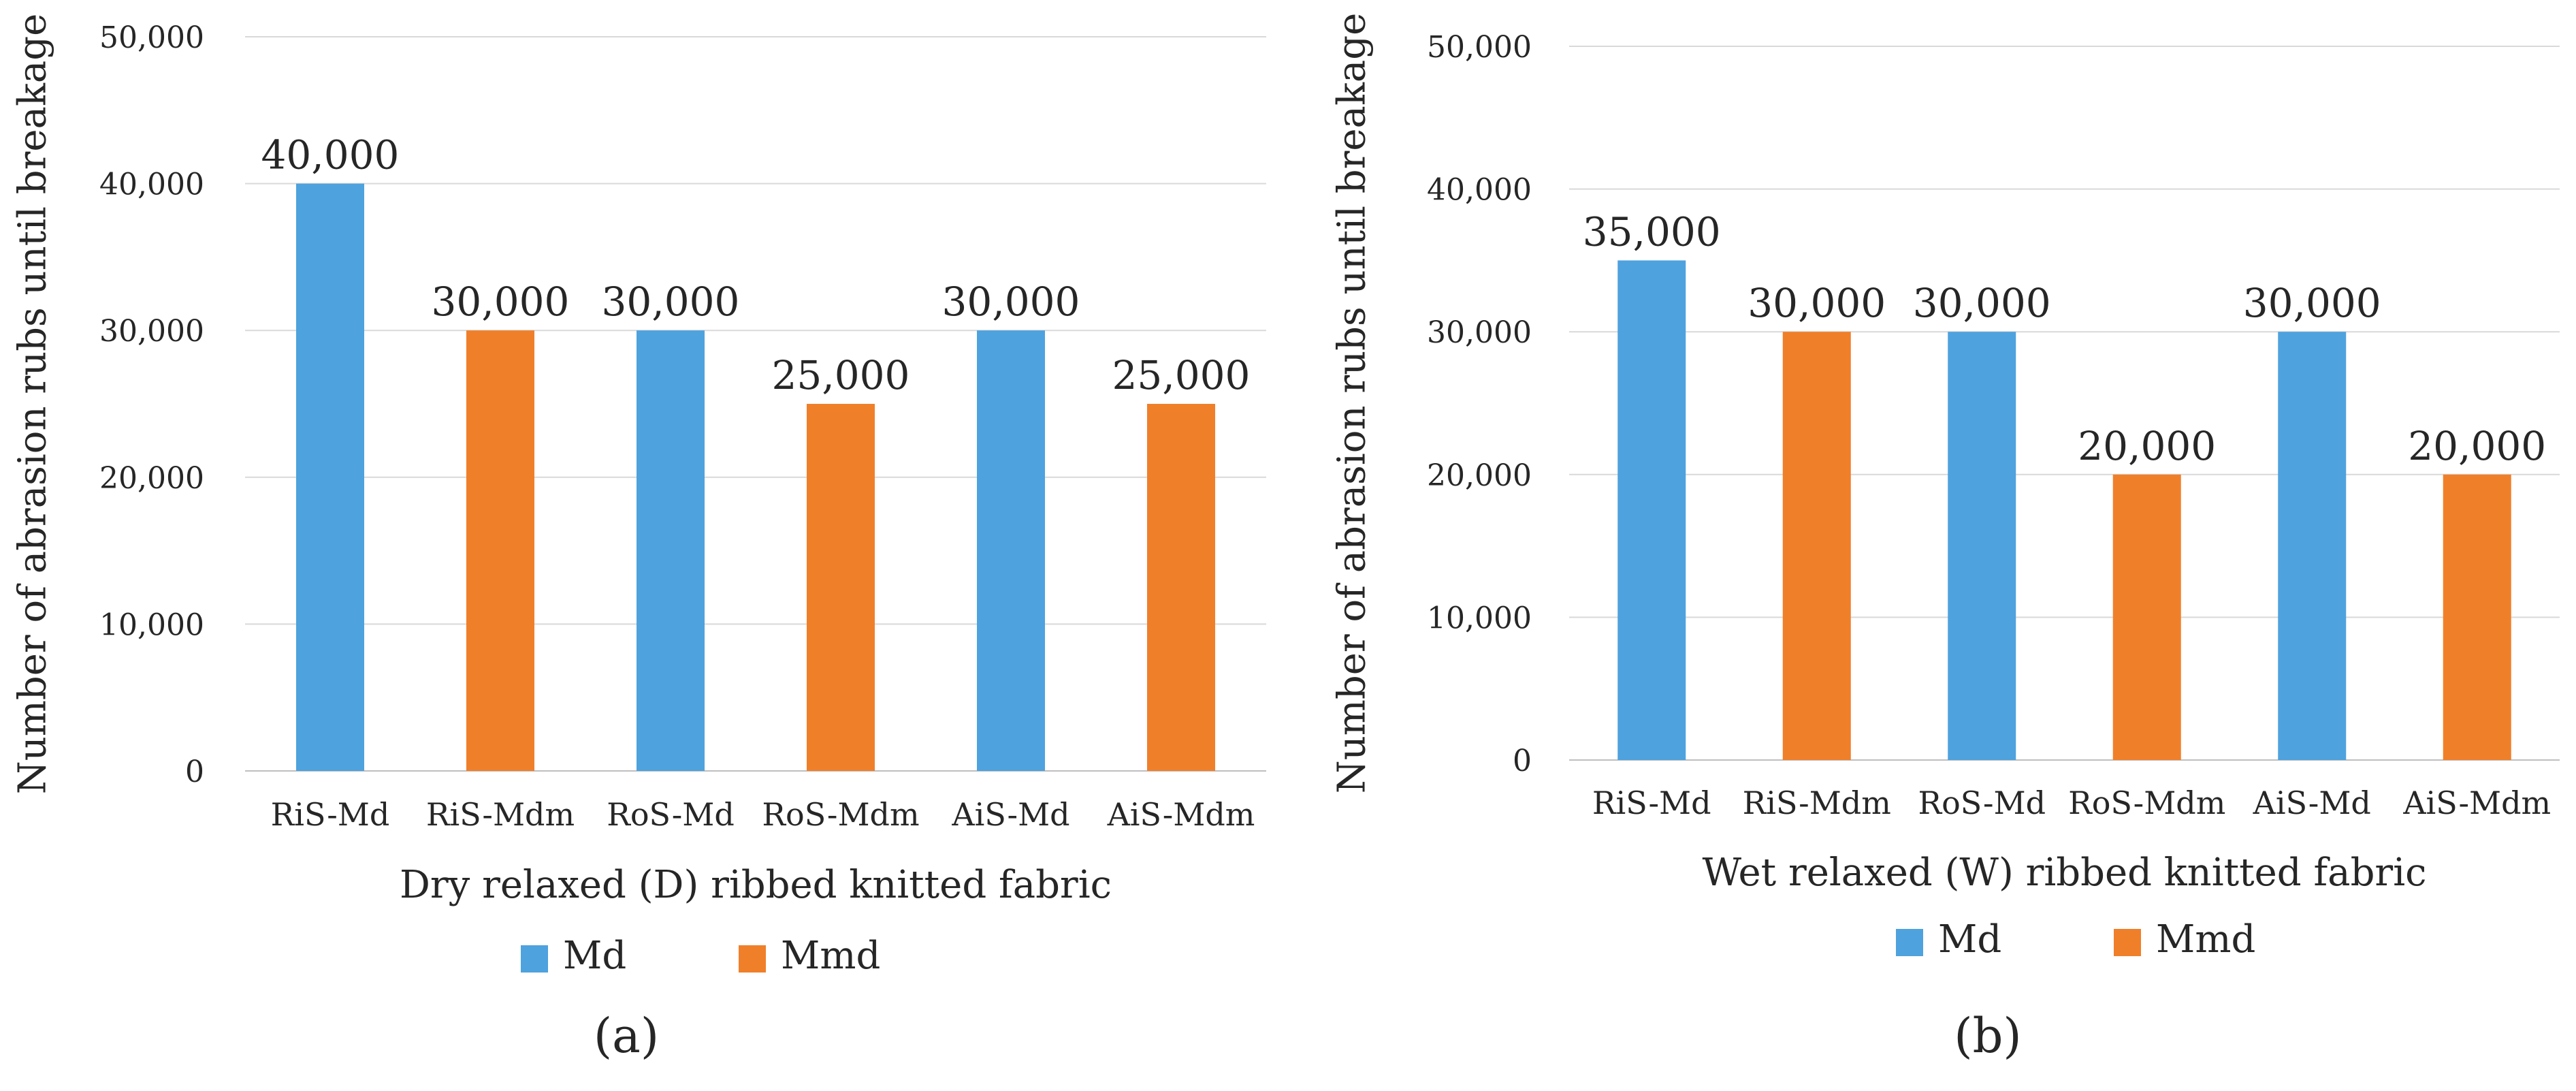 The height and width of the screenshot is (1091, 2576). I want to click on value-label: 40,000, so click(331, 155).